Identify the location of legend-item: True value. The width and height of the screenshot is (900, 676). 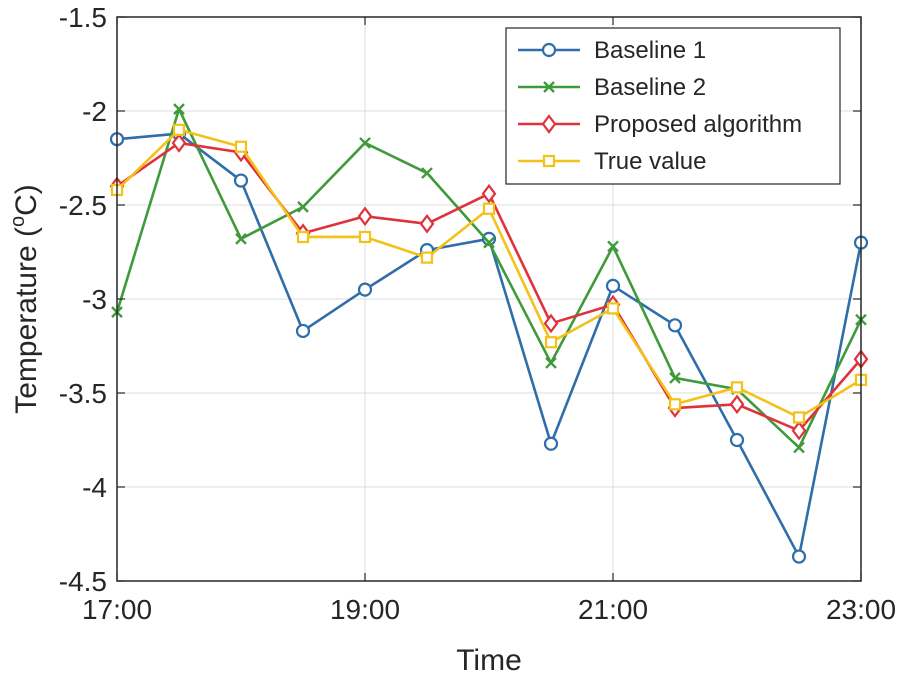
(612, 161).